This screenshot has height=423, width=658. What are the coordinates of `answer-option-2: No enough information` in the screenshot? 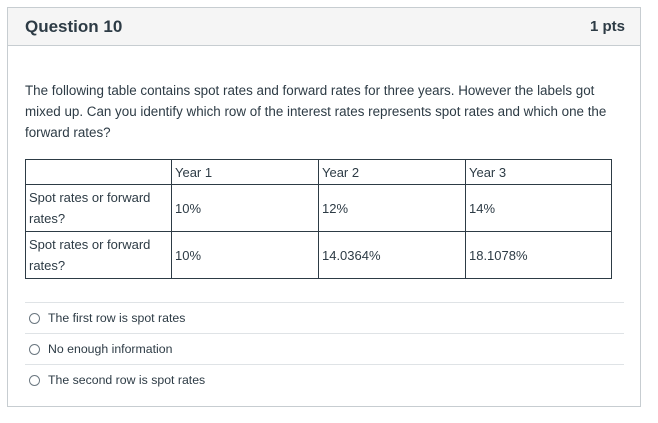 It's located at (324, 348).